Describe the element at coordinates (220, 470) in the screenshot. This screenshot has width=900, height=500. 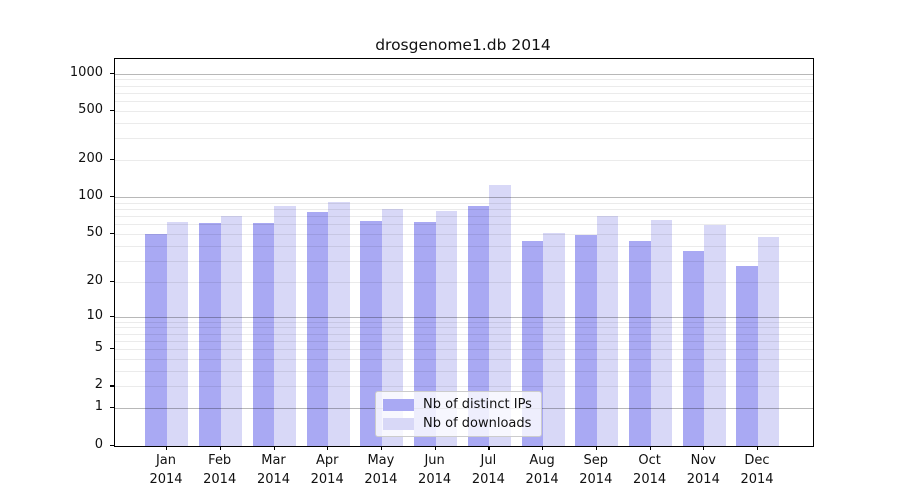
I see `x-tick-label-feb: Feb 2014` at that location.